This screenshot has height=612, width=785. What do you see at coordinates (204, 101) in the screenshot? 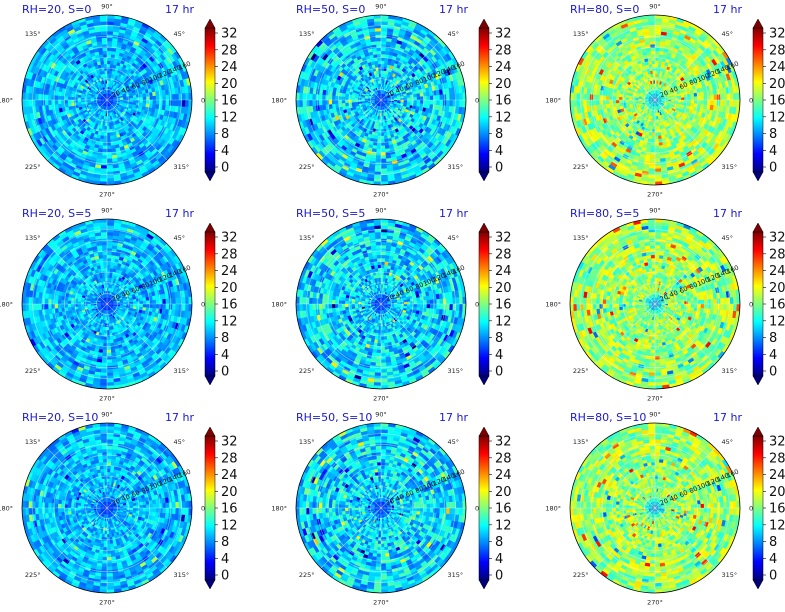
I see `angle-tick-label: 0°` at bounding box center [204, 101].